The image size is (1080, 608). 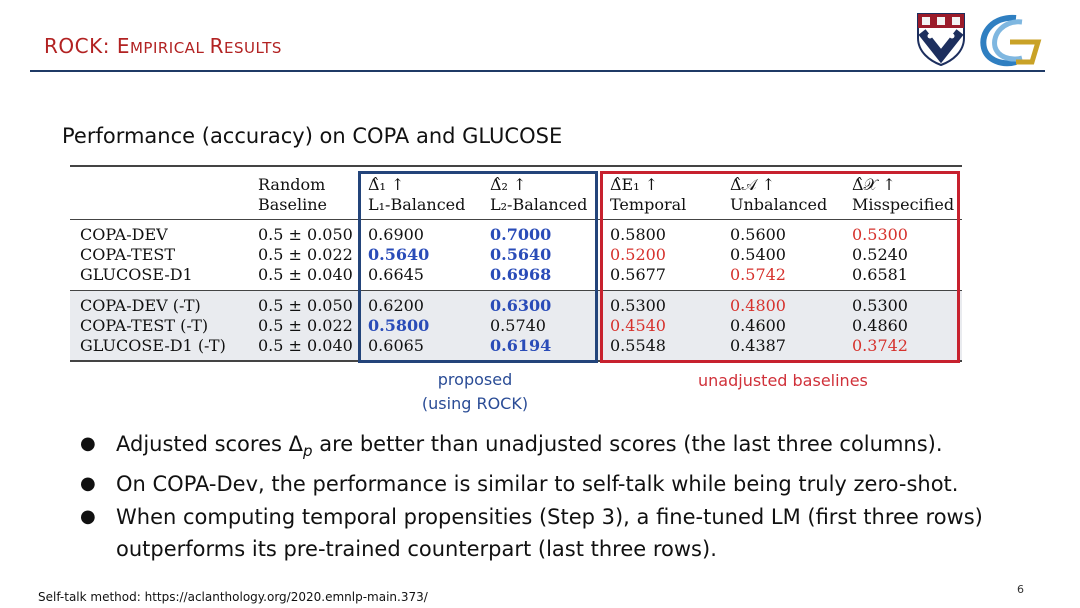 What do you see at coordinates (634, 184) in the screenshot?
I see `header-deltaE: Δ̂E₁ ↑` at bounding box center [634, 184].